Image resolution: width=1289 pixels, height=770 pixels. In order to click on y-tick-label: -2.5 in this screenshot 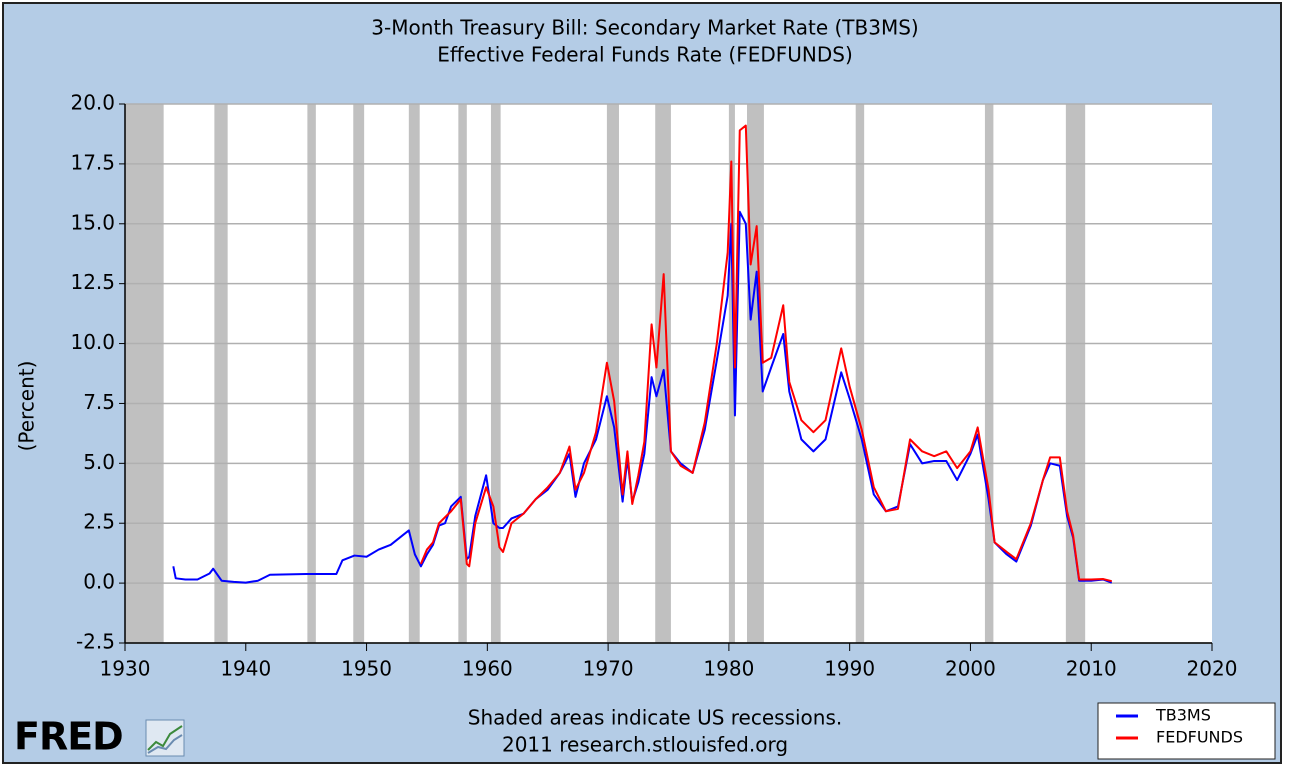, I will do `click(95, 642)`.